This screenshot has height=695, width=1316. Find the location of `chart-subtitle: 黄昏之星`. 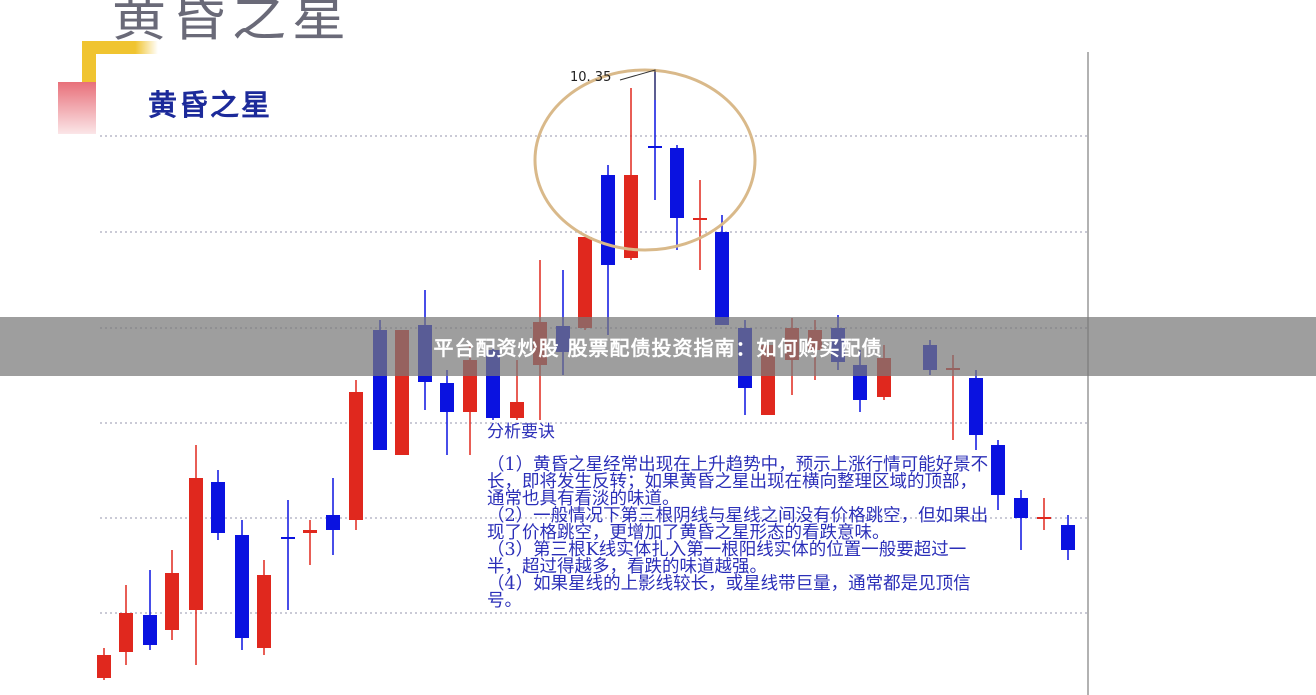

chart-subtitle: 黄昏之星 is located at coordinates (210, 105).